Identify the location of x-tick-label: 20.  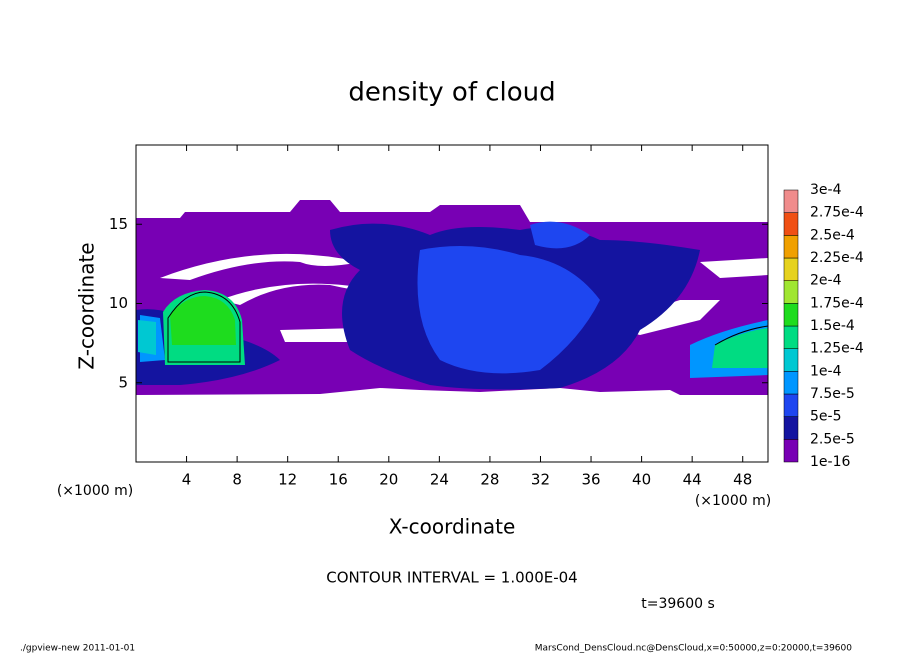
(388, 480).